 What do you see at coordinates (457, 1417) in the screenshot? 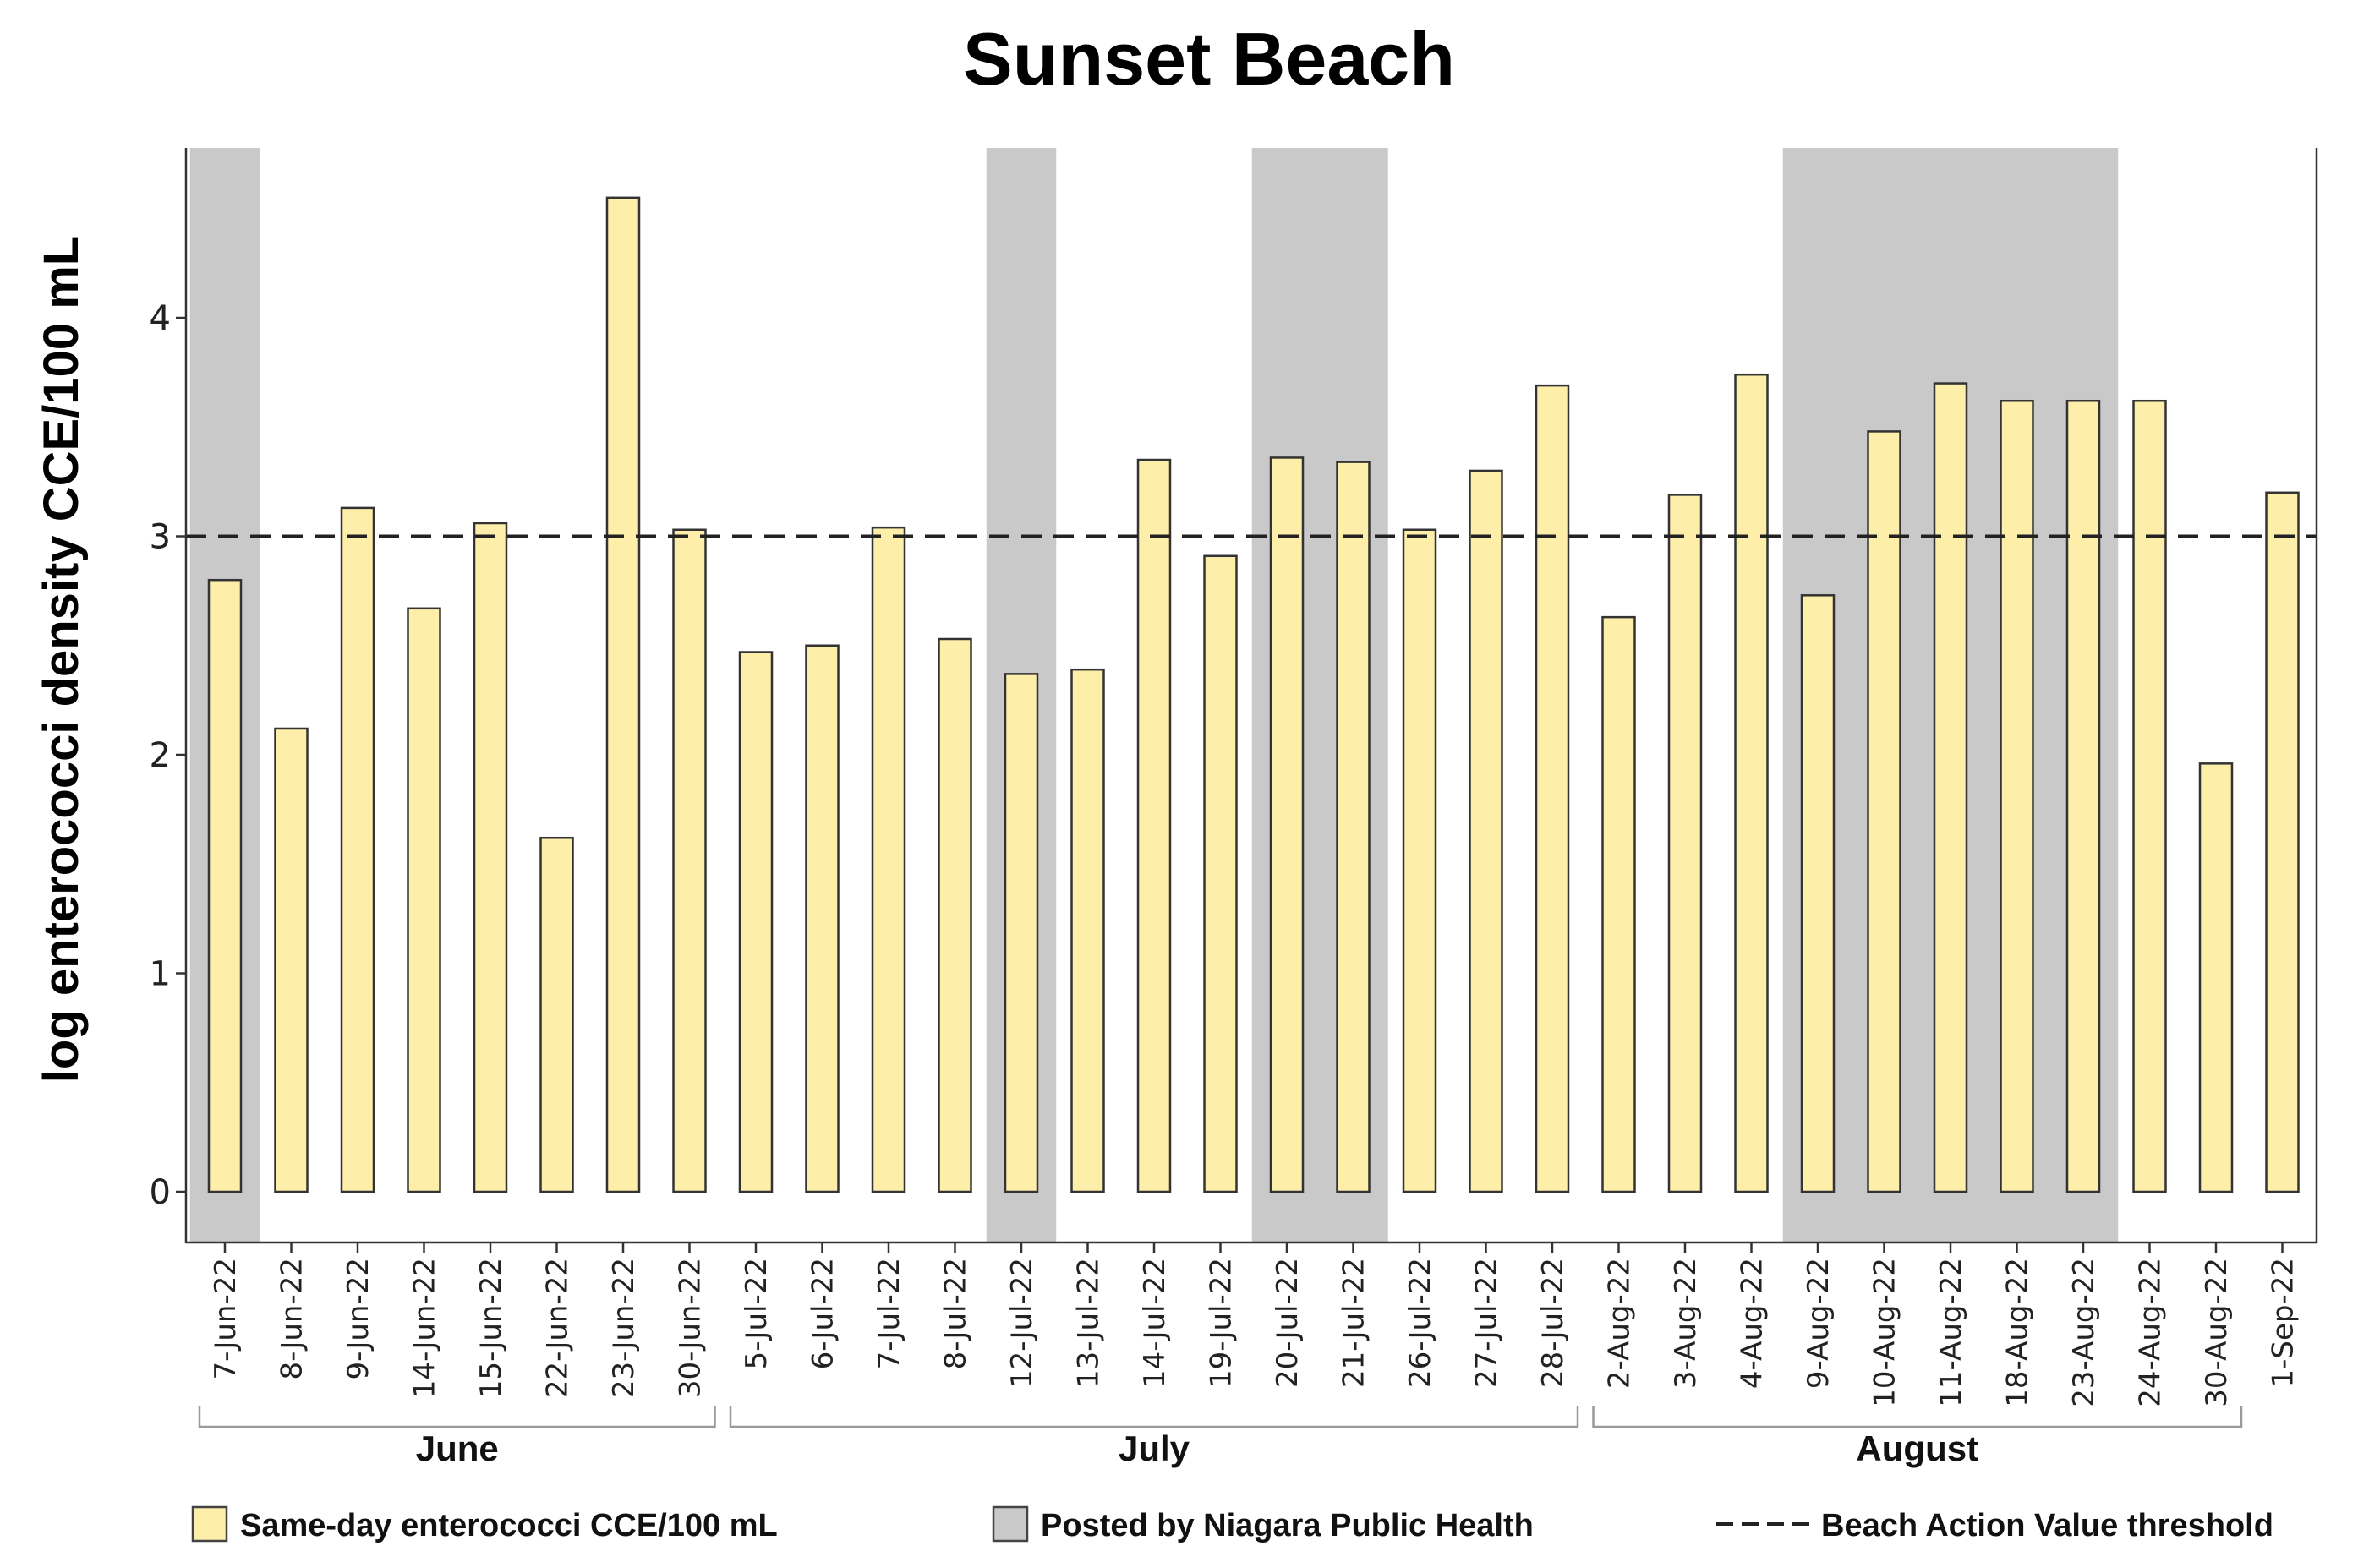
I see `month-bracket-June` at bounding box center [457, 1417].